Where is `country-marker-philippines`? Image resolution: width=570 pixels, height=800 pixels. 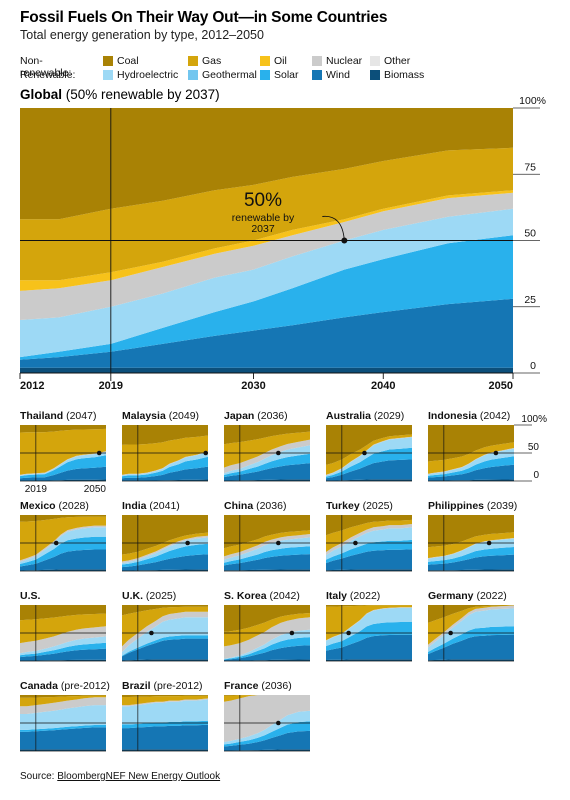
country-marker-philippines is located at coordinates (489, 543).